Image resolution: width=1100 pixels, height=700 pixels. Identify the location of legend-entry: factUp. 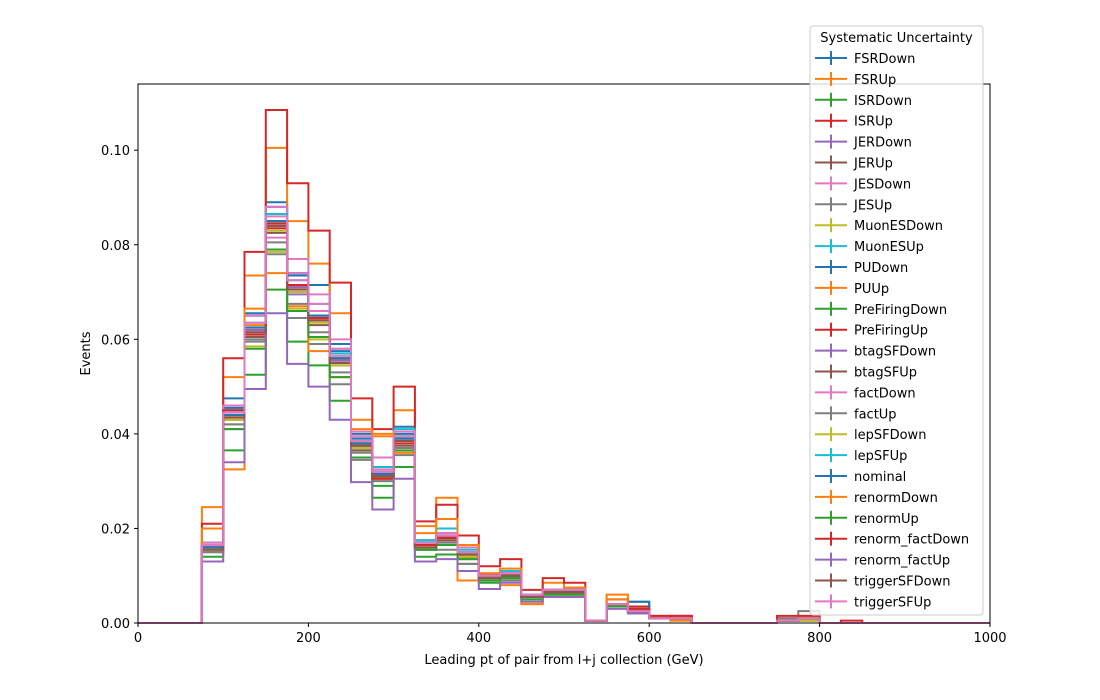
(856, 414).